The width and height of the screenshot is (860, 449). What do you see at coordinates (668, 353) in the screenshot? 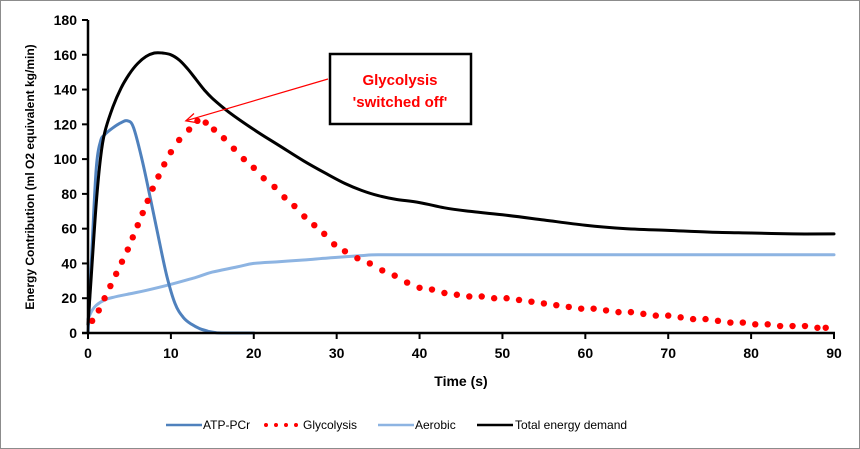
I see `x-tick-label: 70` at bounding box center [668, 353].